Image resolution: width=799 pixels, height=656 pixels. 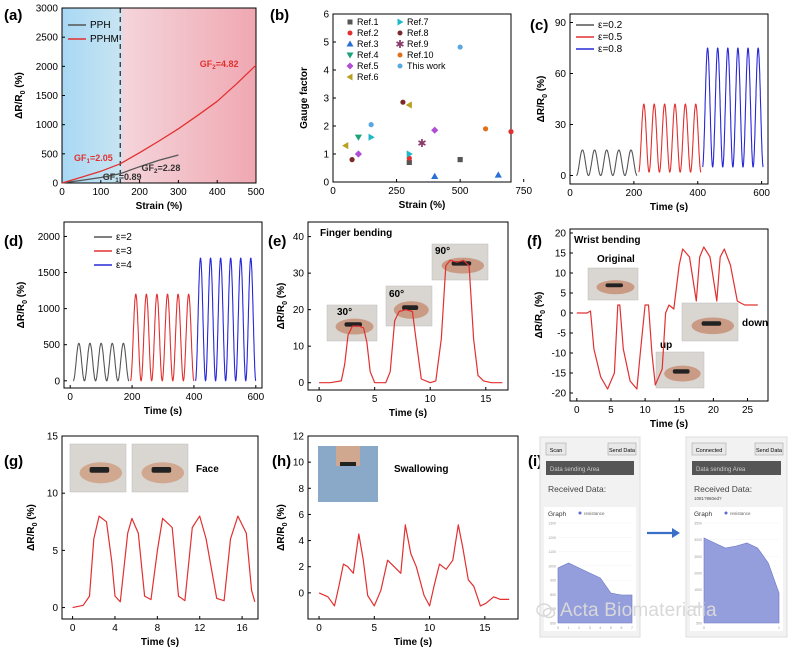 I want to click on graph-x-tick: 4, so click(x=600, y=628).